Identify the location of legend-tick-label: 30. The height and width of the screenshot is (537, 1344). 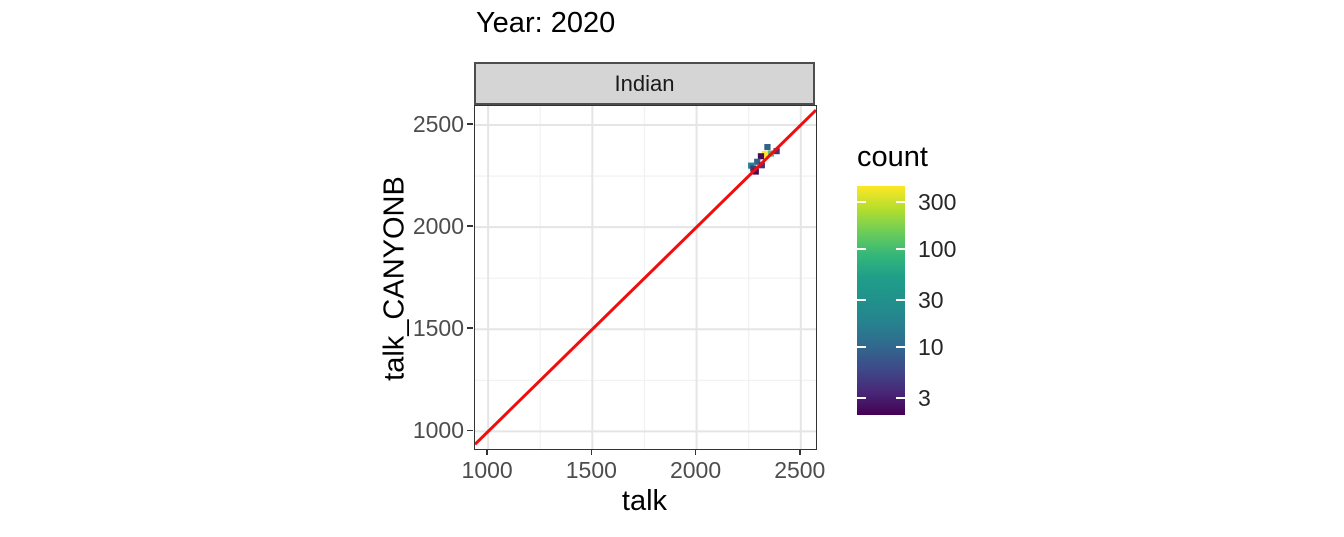
(931, 299).